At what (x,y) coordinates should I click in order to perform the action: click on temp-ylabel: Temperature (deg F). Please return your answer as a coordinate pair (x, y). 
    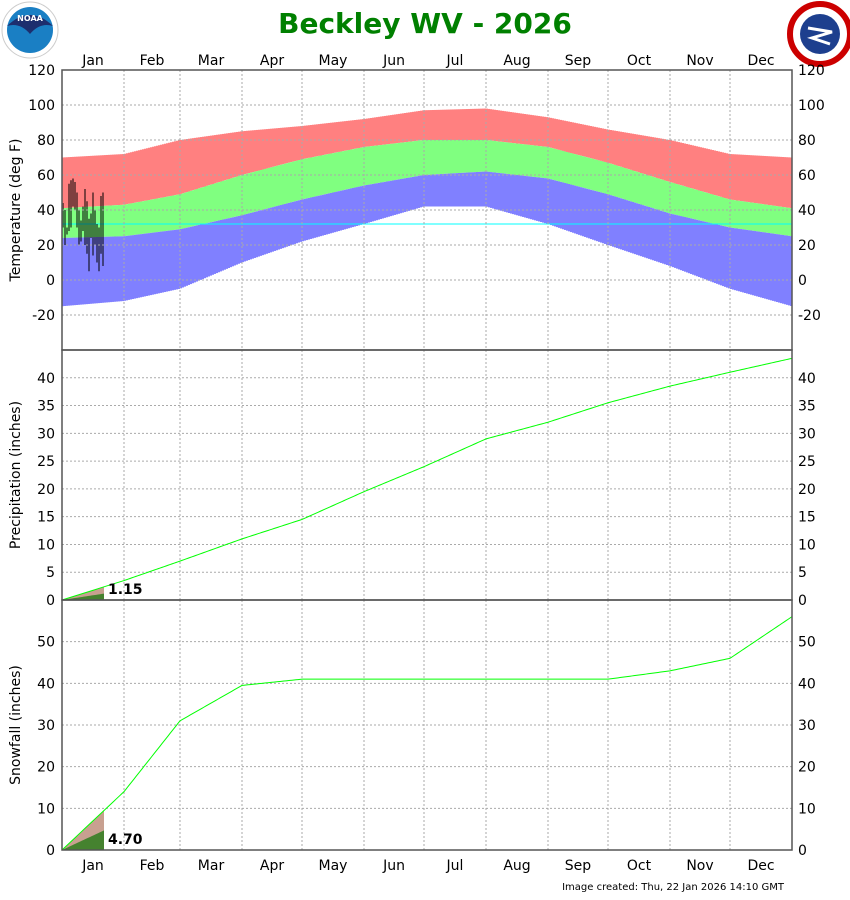
    Looking at the image, I should click on (16, 211).